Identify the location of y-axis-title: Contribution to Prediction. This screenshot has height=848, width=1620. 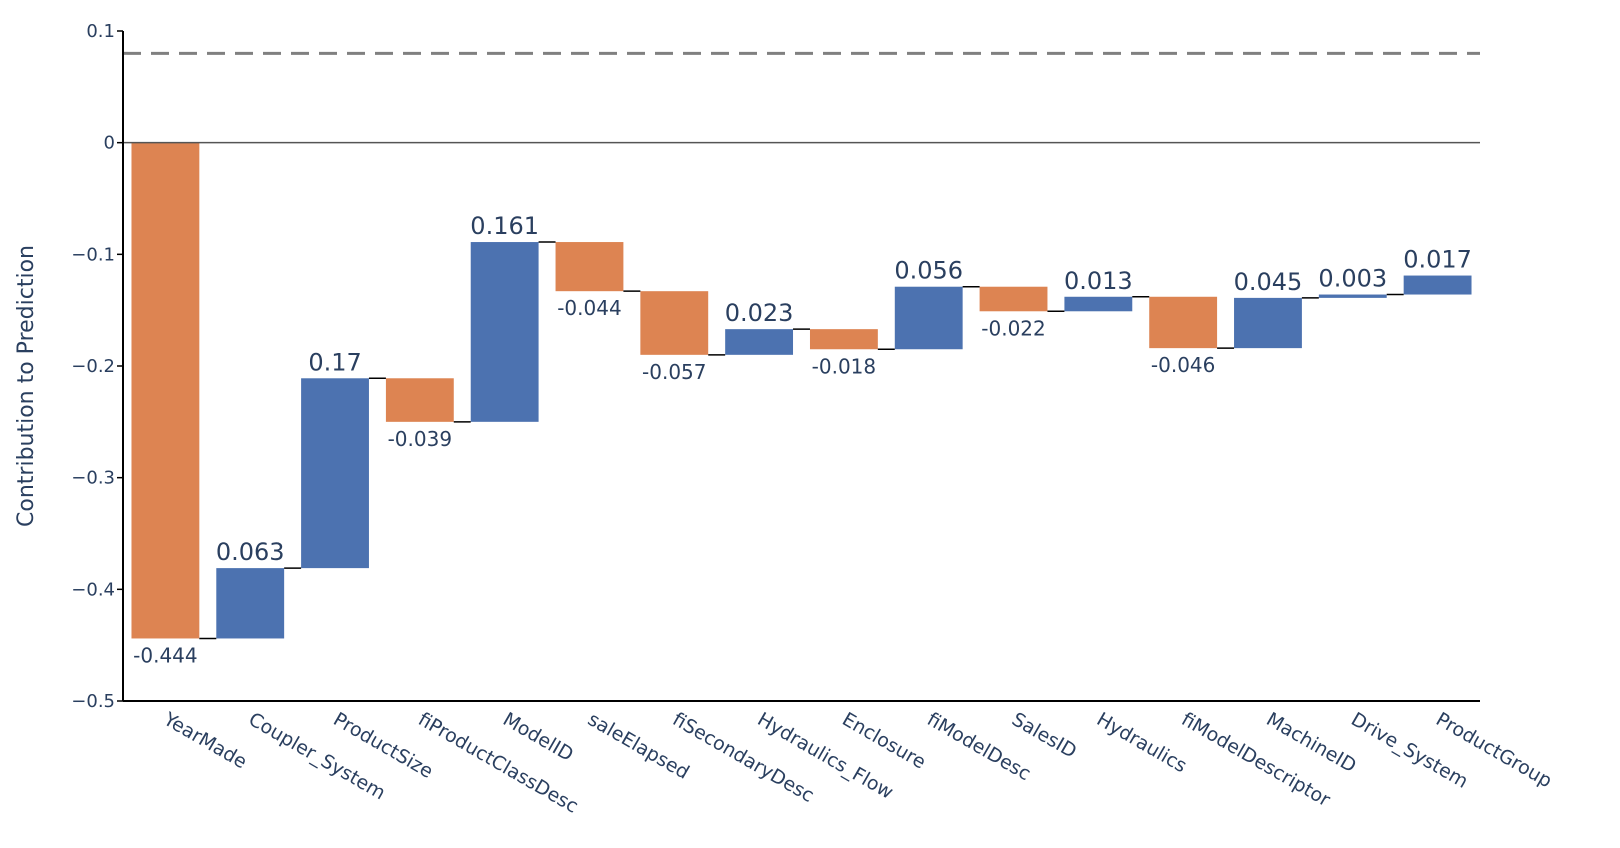
(26, 386).